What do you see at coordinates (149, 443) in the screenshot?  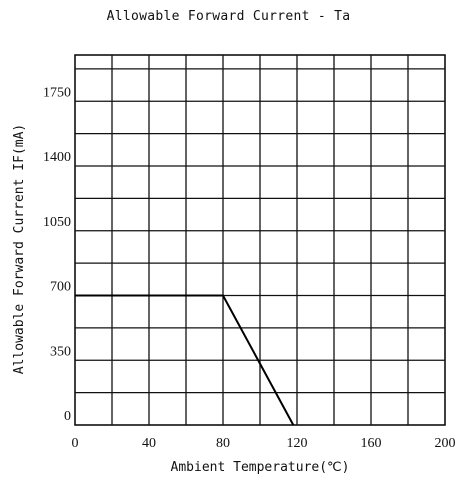 I see `x-tick-label-1: 40` at bounding box center [149, 443].